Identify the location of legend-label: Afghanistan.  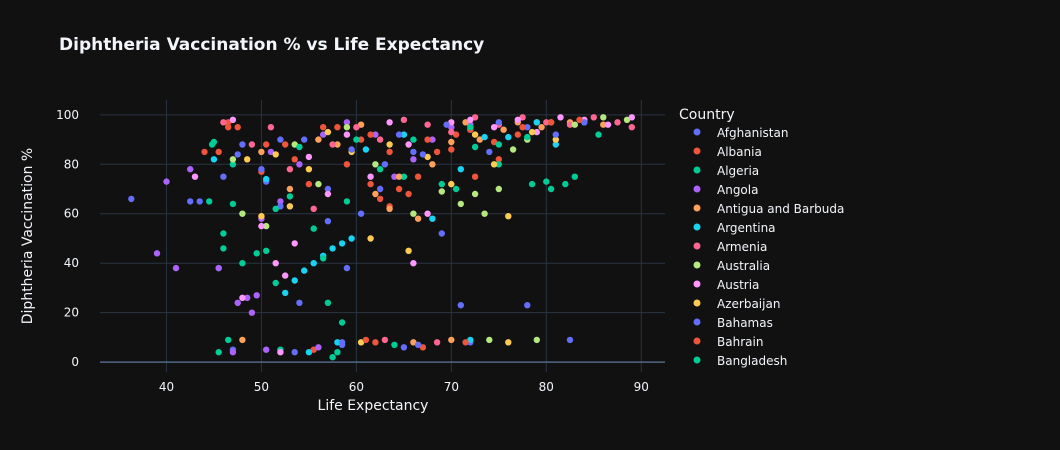
(752, 133).